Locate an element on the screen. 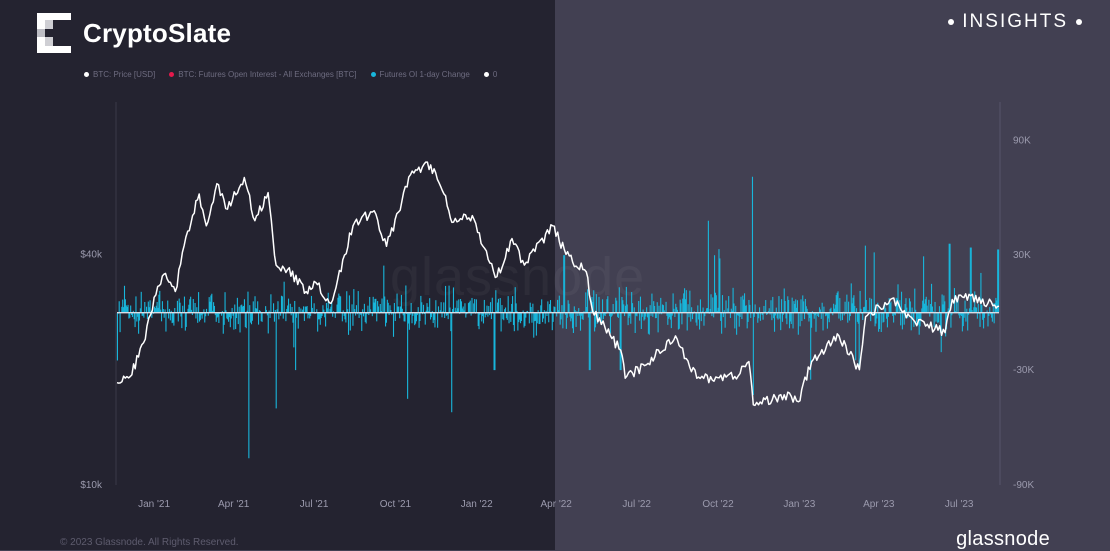 Image resolution: width=1110 pixels, height=551 pixels. x-axis-tick: Oct '21 is located at coordinates (396, 504).